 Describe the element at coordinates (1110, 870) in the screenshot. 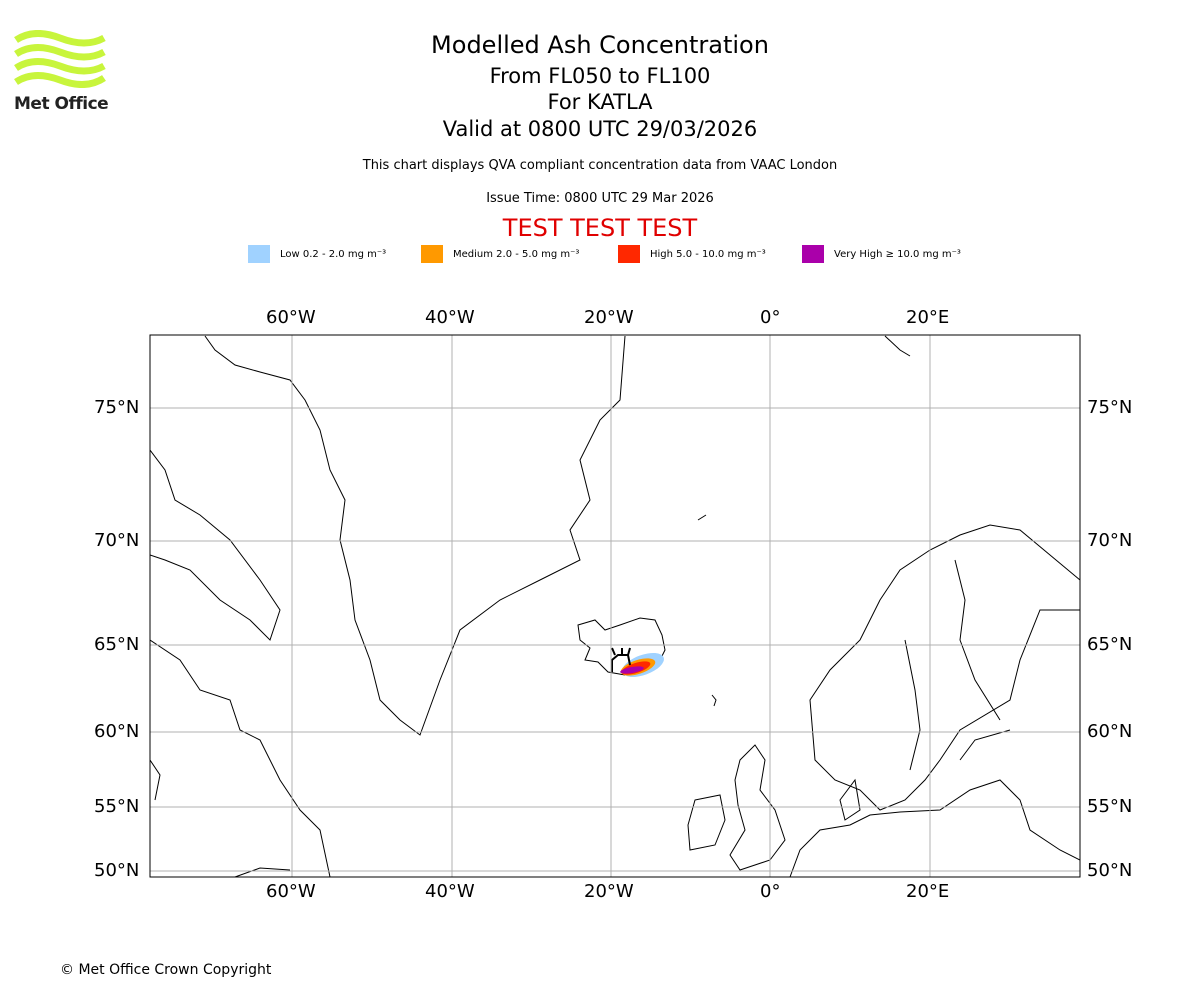

I see `lat-label-right: 50°N` at that location.